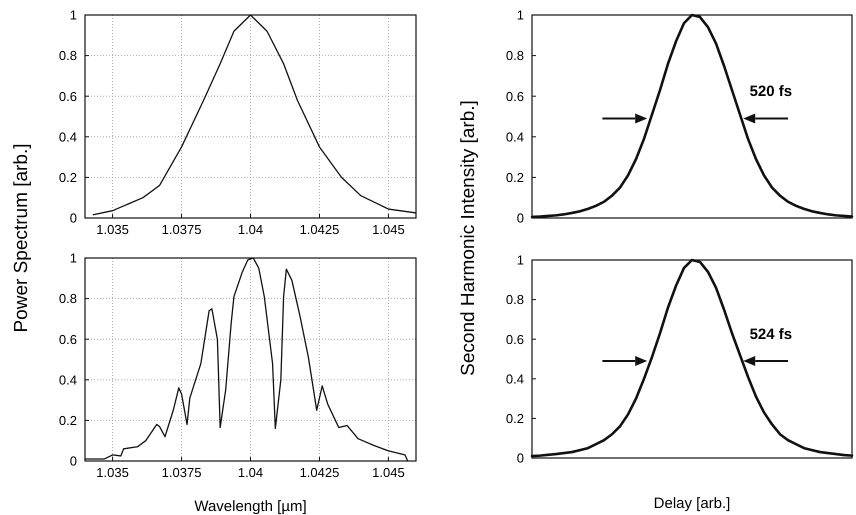 The height and width of the screenshot is (515, 856). What do you see at coordinates (250, 506) in the screenshot?
I see `x-axis-title: Wavelength [µm]` at bounding box center [250, 506].